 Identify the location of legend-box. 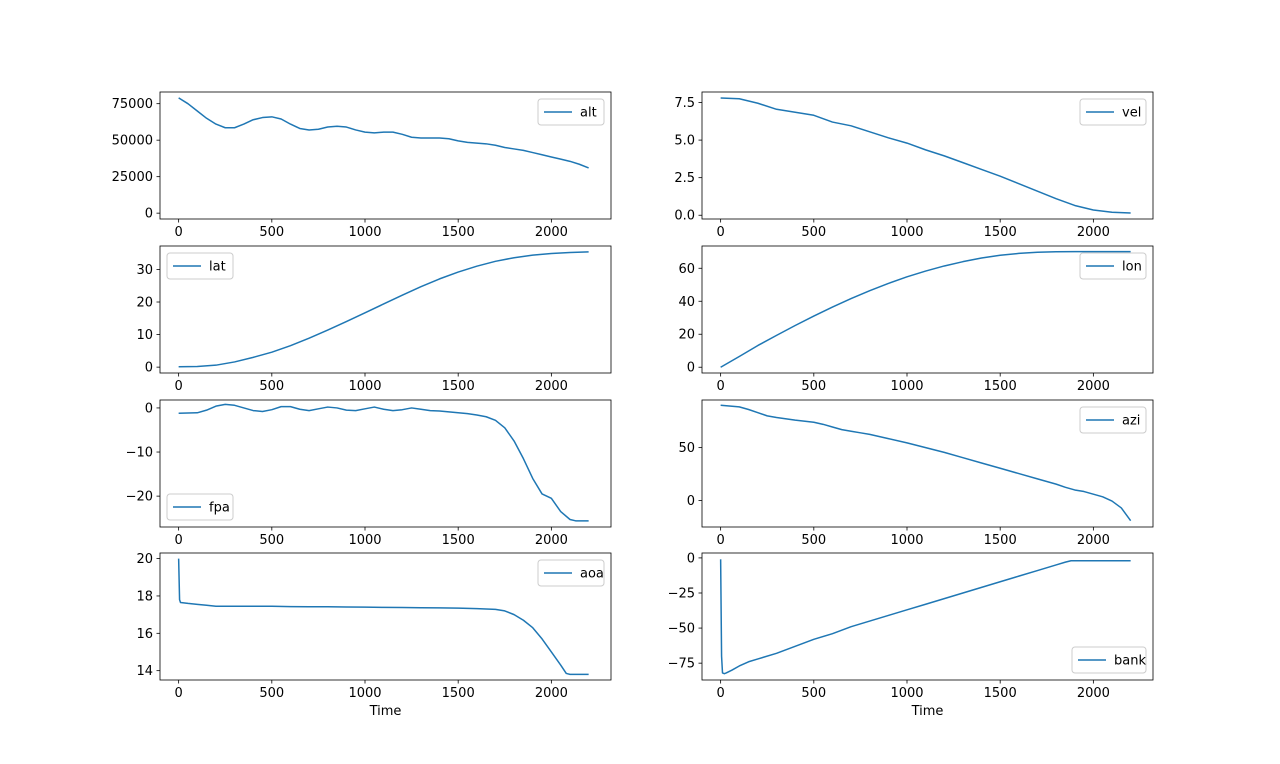
(1109, 660).